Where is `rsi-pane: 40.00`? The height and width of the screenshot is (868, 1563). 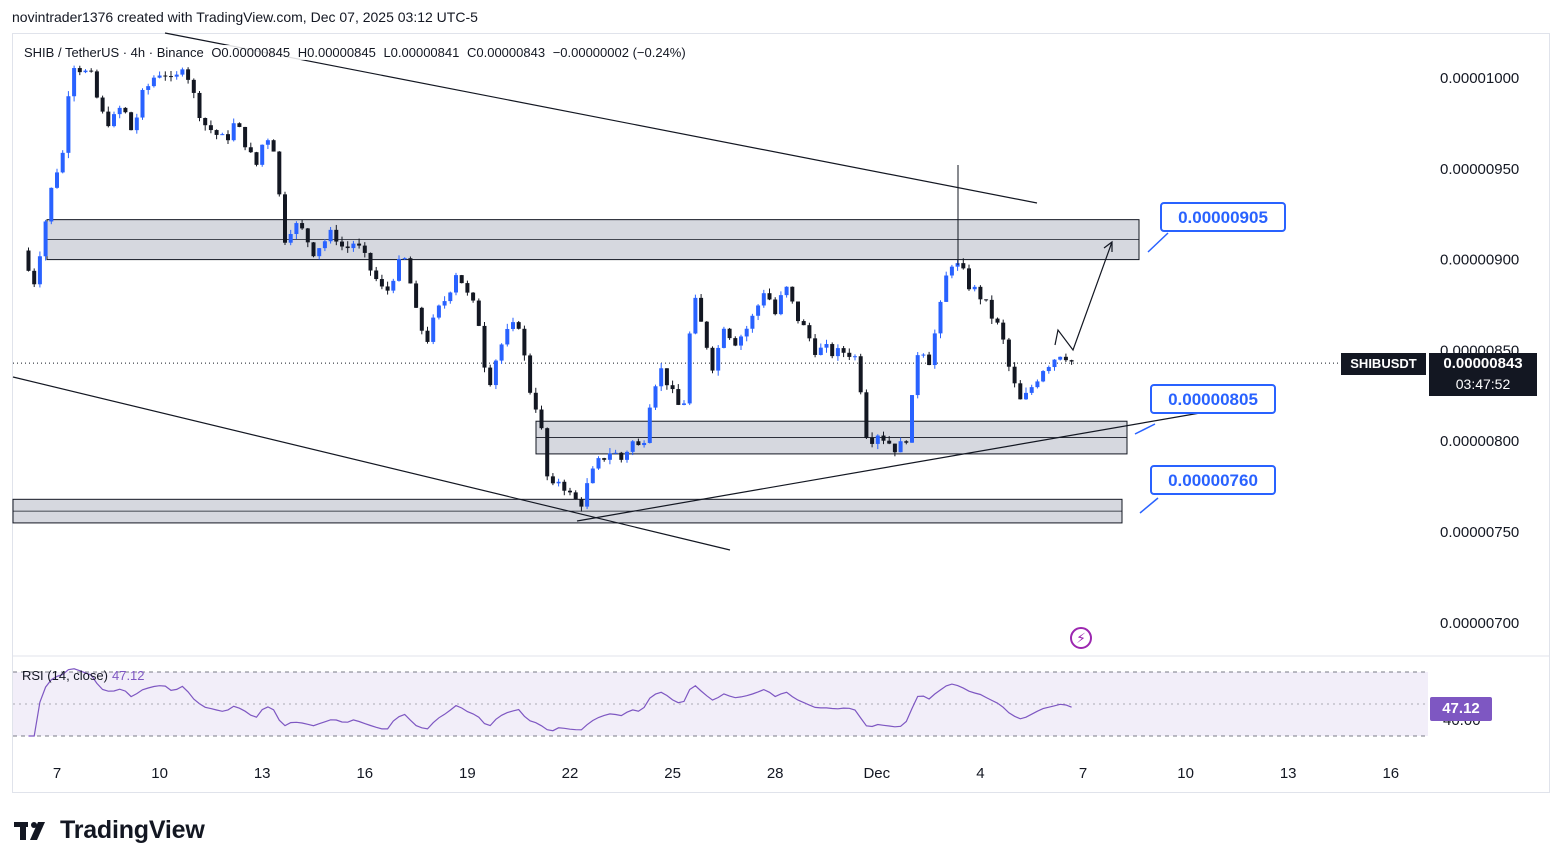 rsi-pane: 40.00 is located at coordinates (781, 696).